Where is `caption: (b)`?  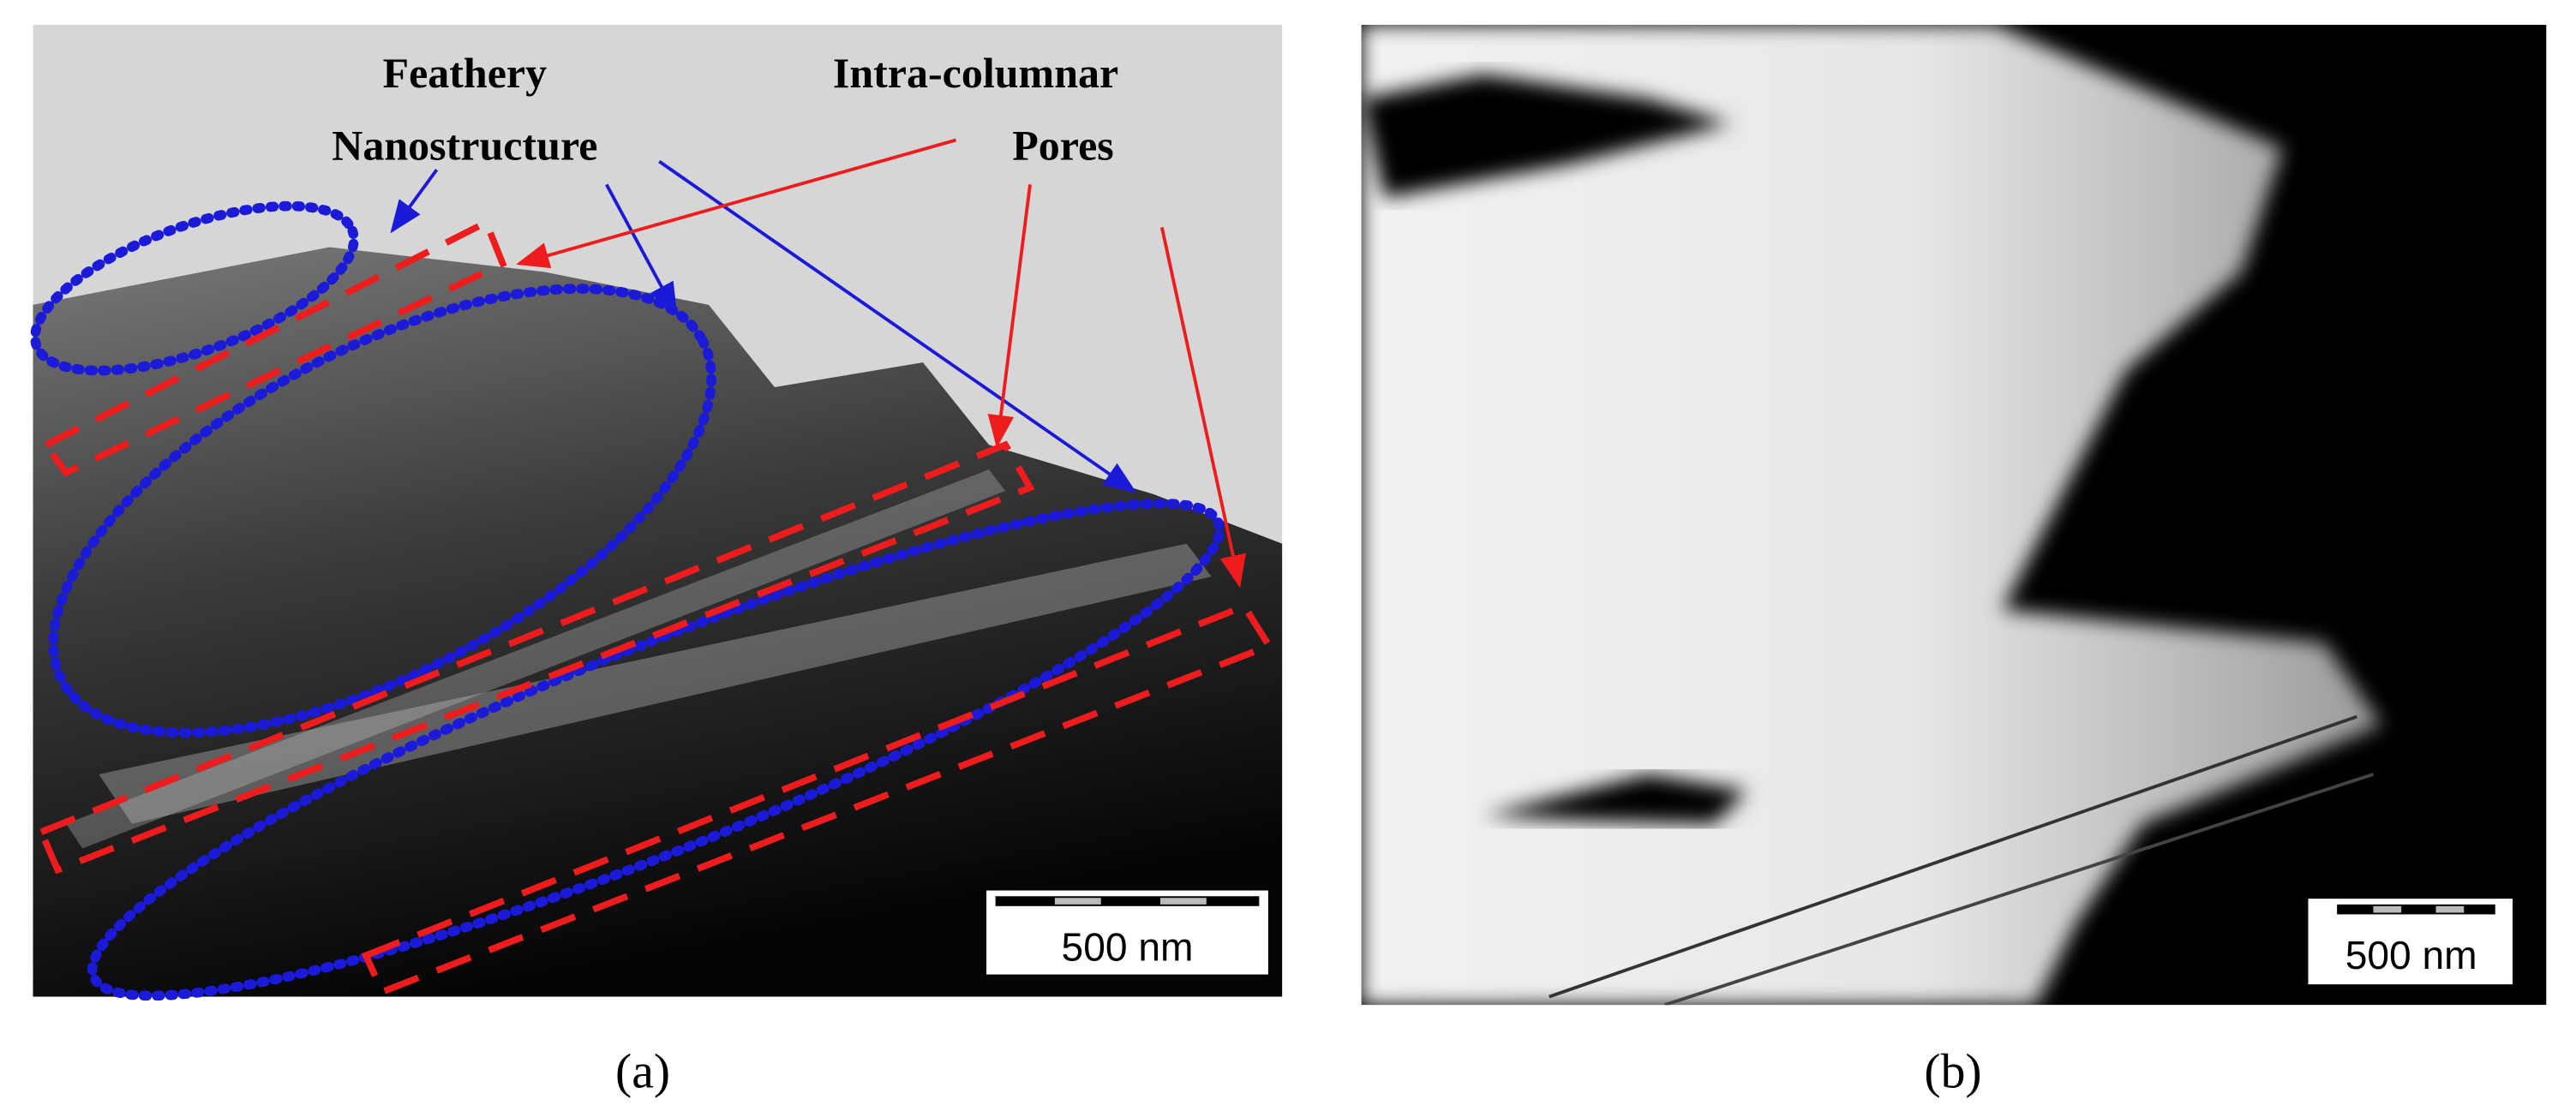 caption: (b) is located at coordinates (1952, 1071).